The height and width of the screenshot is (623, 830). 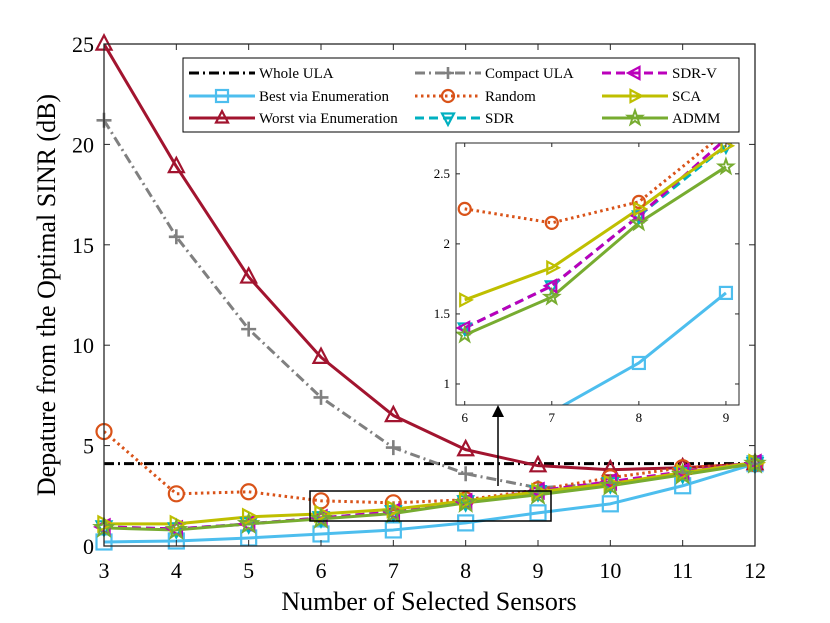 What do you see at coordinates (637, 96) in the screenshot?
I see `legend-marker-sca` at bounding box center [637, 96].